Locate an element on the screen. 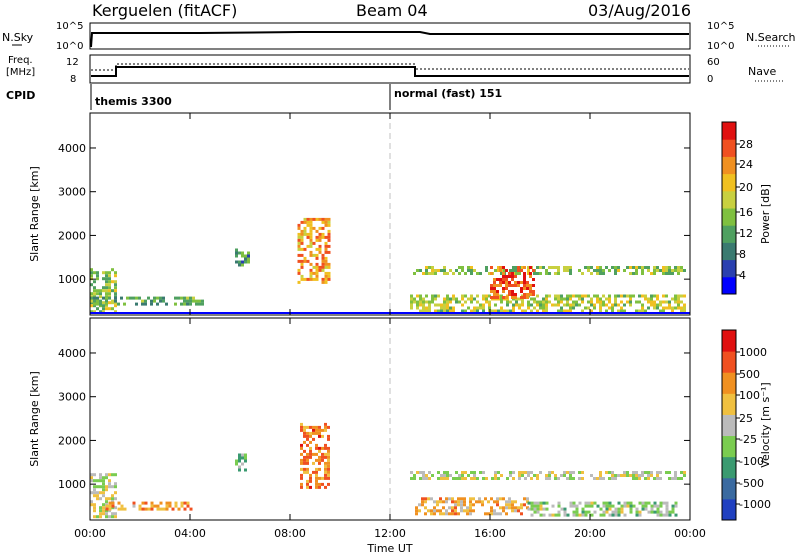 Image resolution: width=800 pixels, height=554 pixels. cpid-segment-1: themis 3300 is located at coordinates (133, 101).